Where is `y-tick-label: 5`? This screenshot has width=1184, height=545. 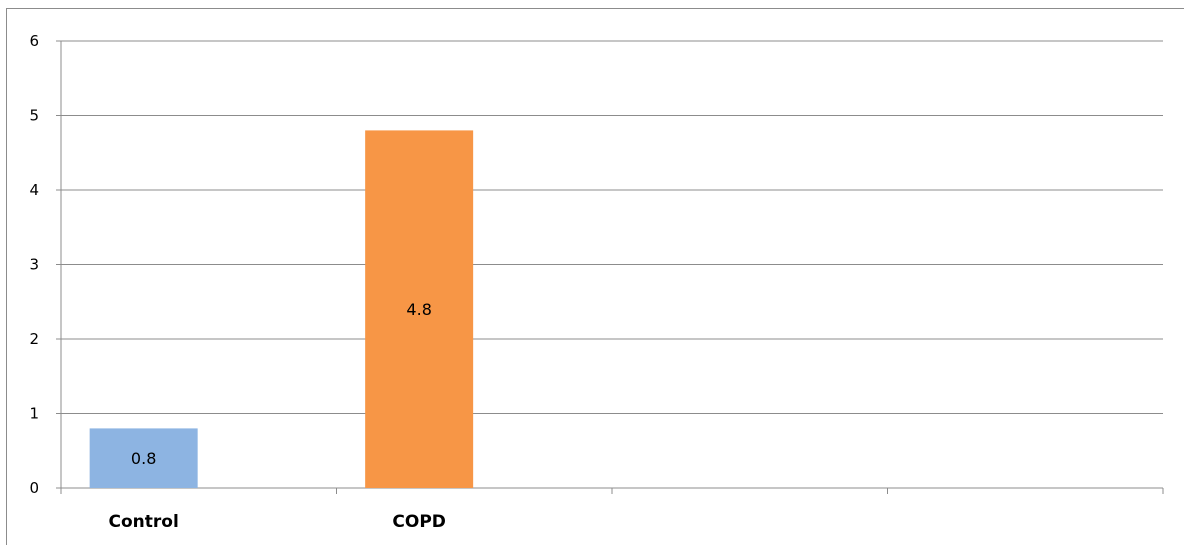 y-tick-label: 5 is located at coordinates (34, 116).